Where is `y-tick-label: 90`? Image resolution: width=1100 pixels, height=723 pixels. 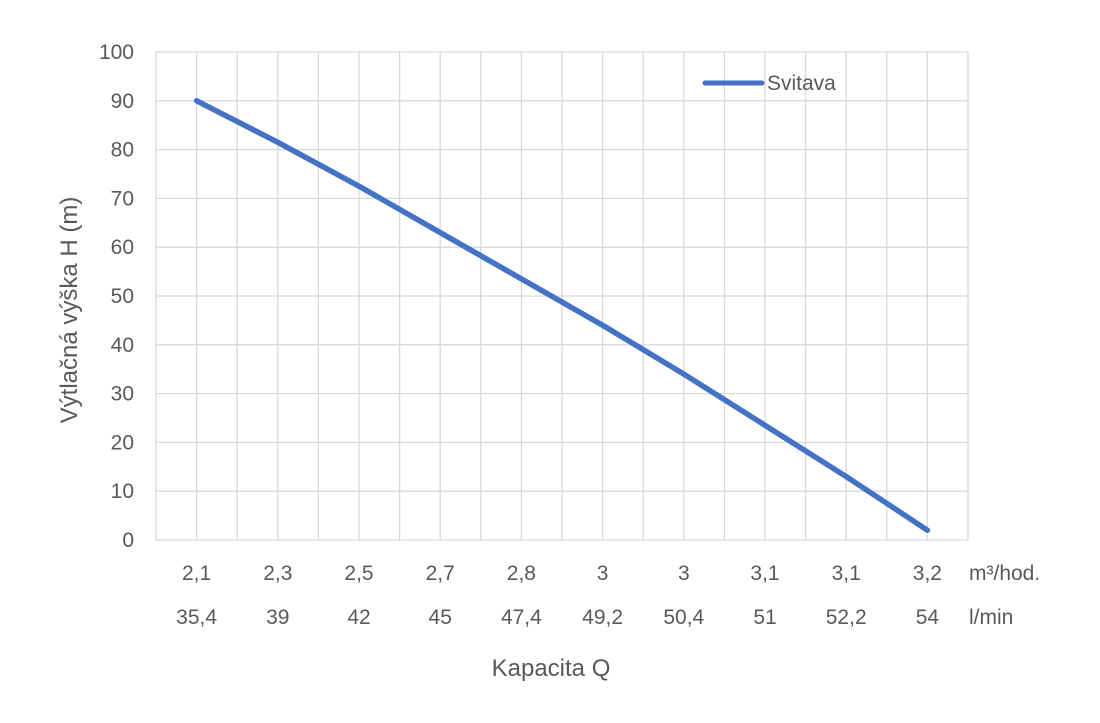 y-tick-label: 90 is located at coordinates (122, 101).